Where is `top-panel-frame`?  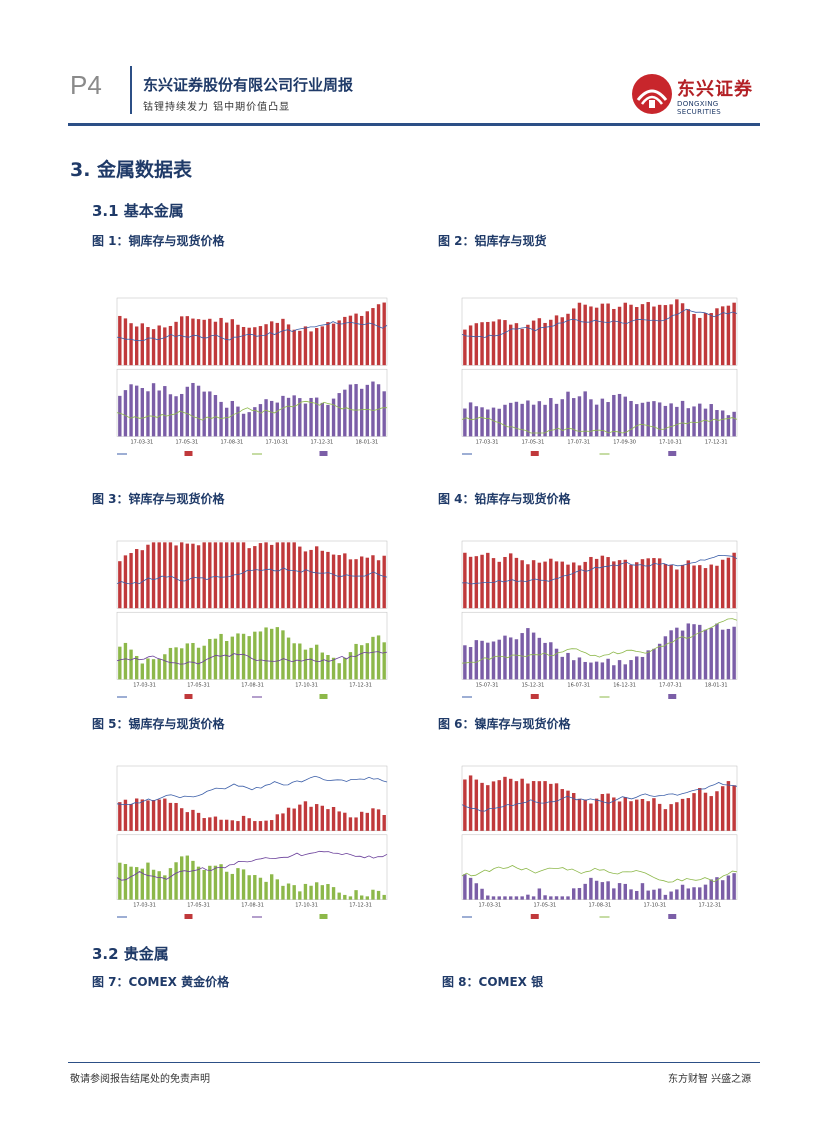 top-panel-frame is located at coordinates (599, 574).